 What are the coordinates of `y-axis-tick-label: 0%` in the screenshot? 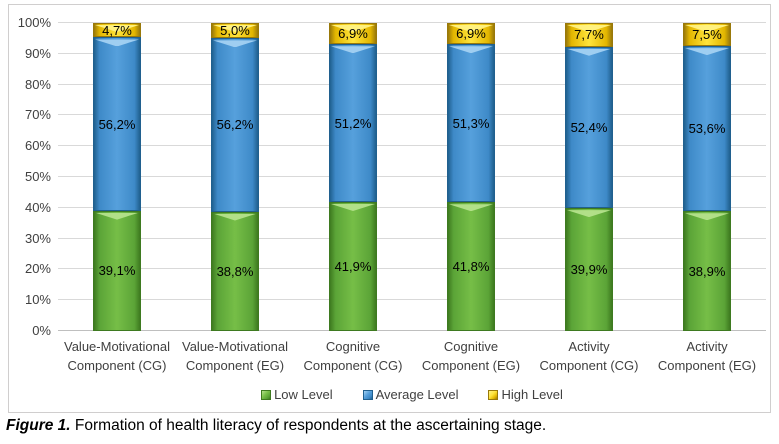 It's located at (41, 330).